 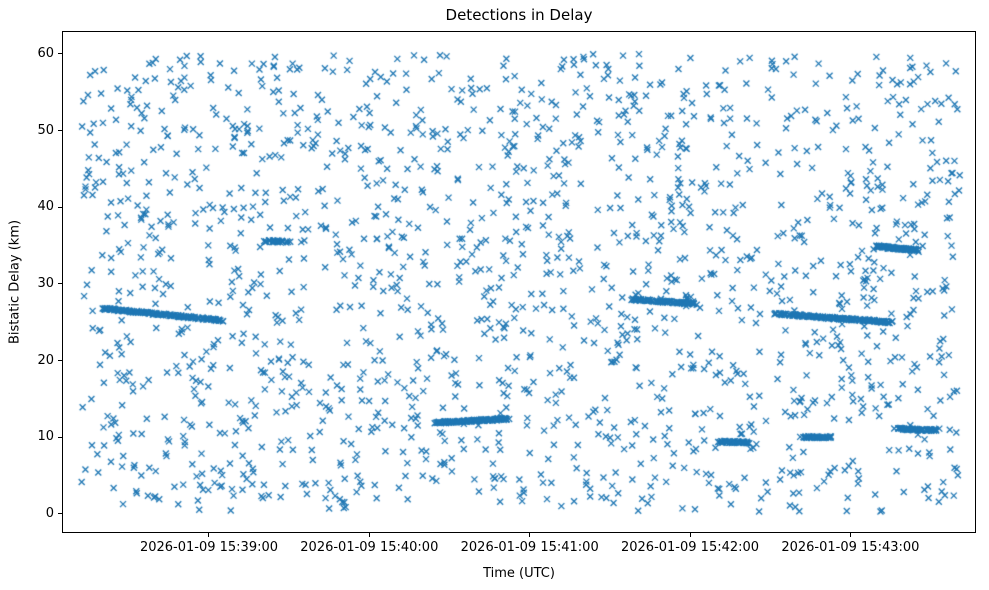 I want to click on y-tick-label: 60, so click(x=45, y=53).